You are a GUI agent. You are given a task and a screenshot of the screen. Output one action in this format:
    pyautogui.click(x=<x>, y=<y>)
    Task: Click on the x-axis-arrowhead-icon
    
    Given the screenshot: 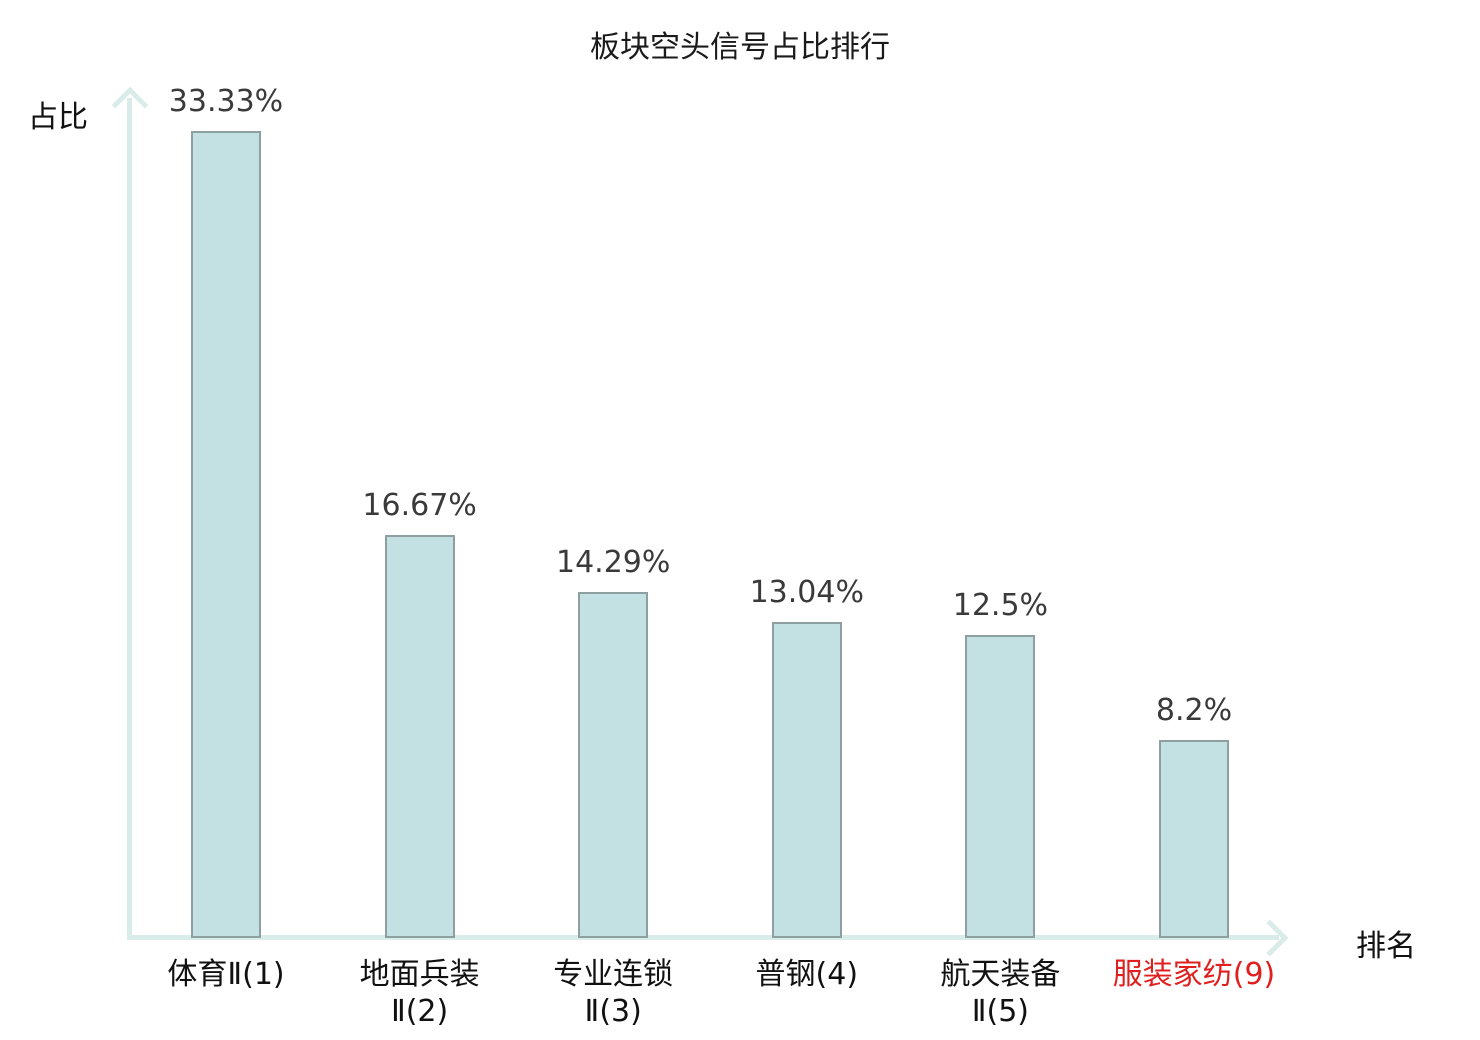 What is the action you would take?
    pyautogui.click(x=1270, y=938)
    